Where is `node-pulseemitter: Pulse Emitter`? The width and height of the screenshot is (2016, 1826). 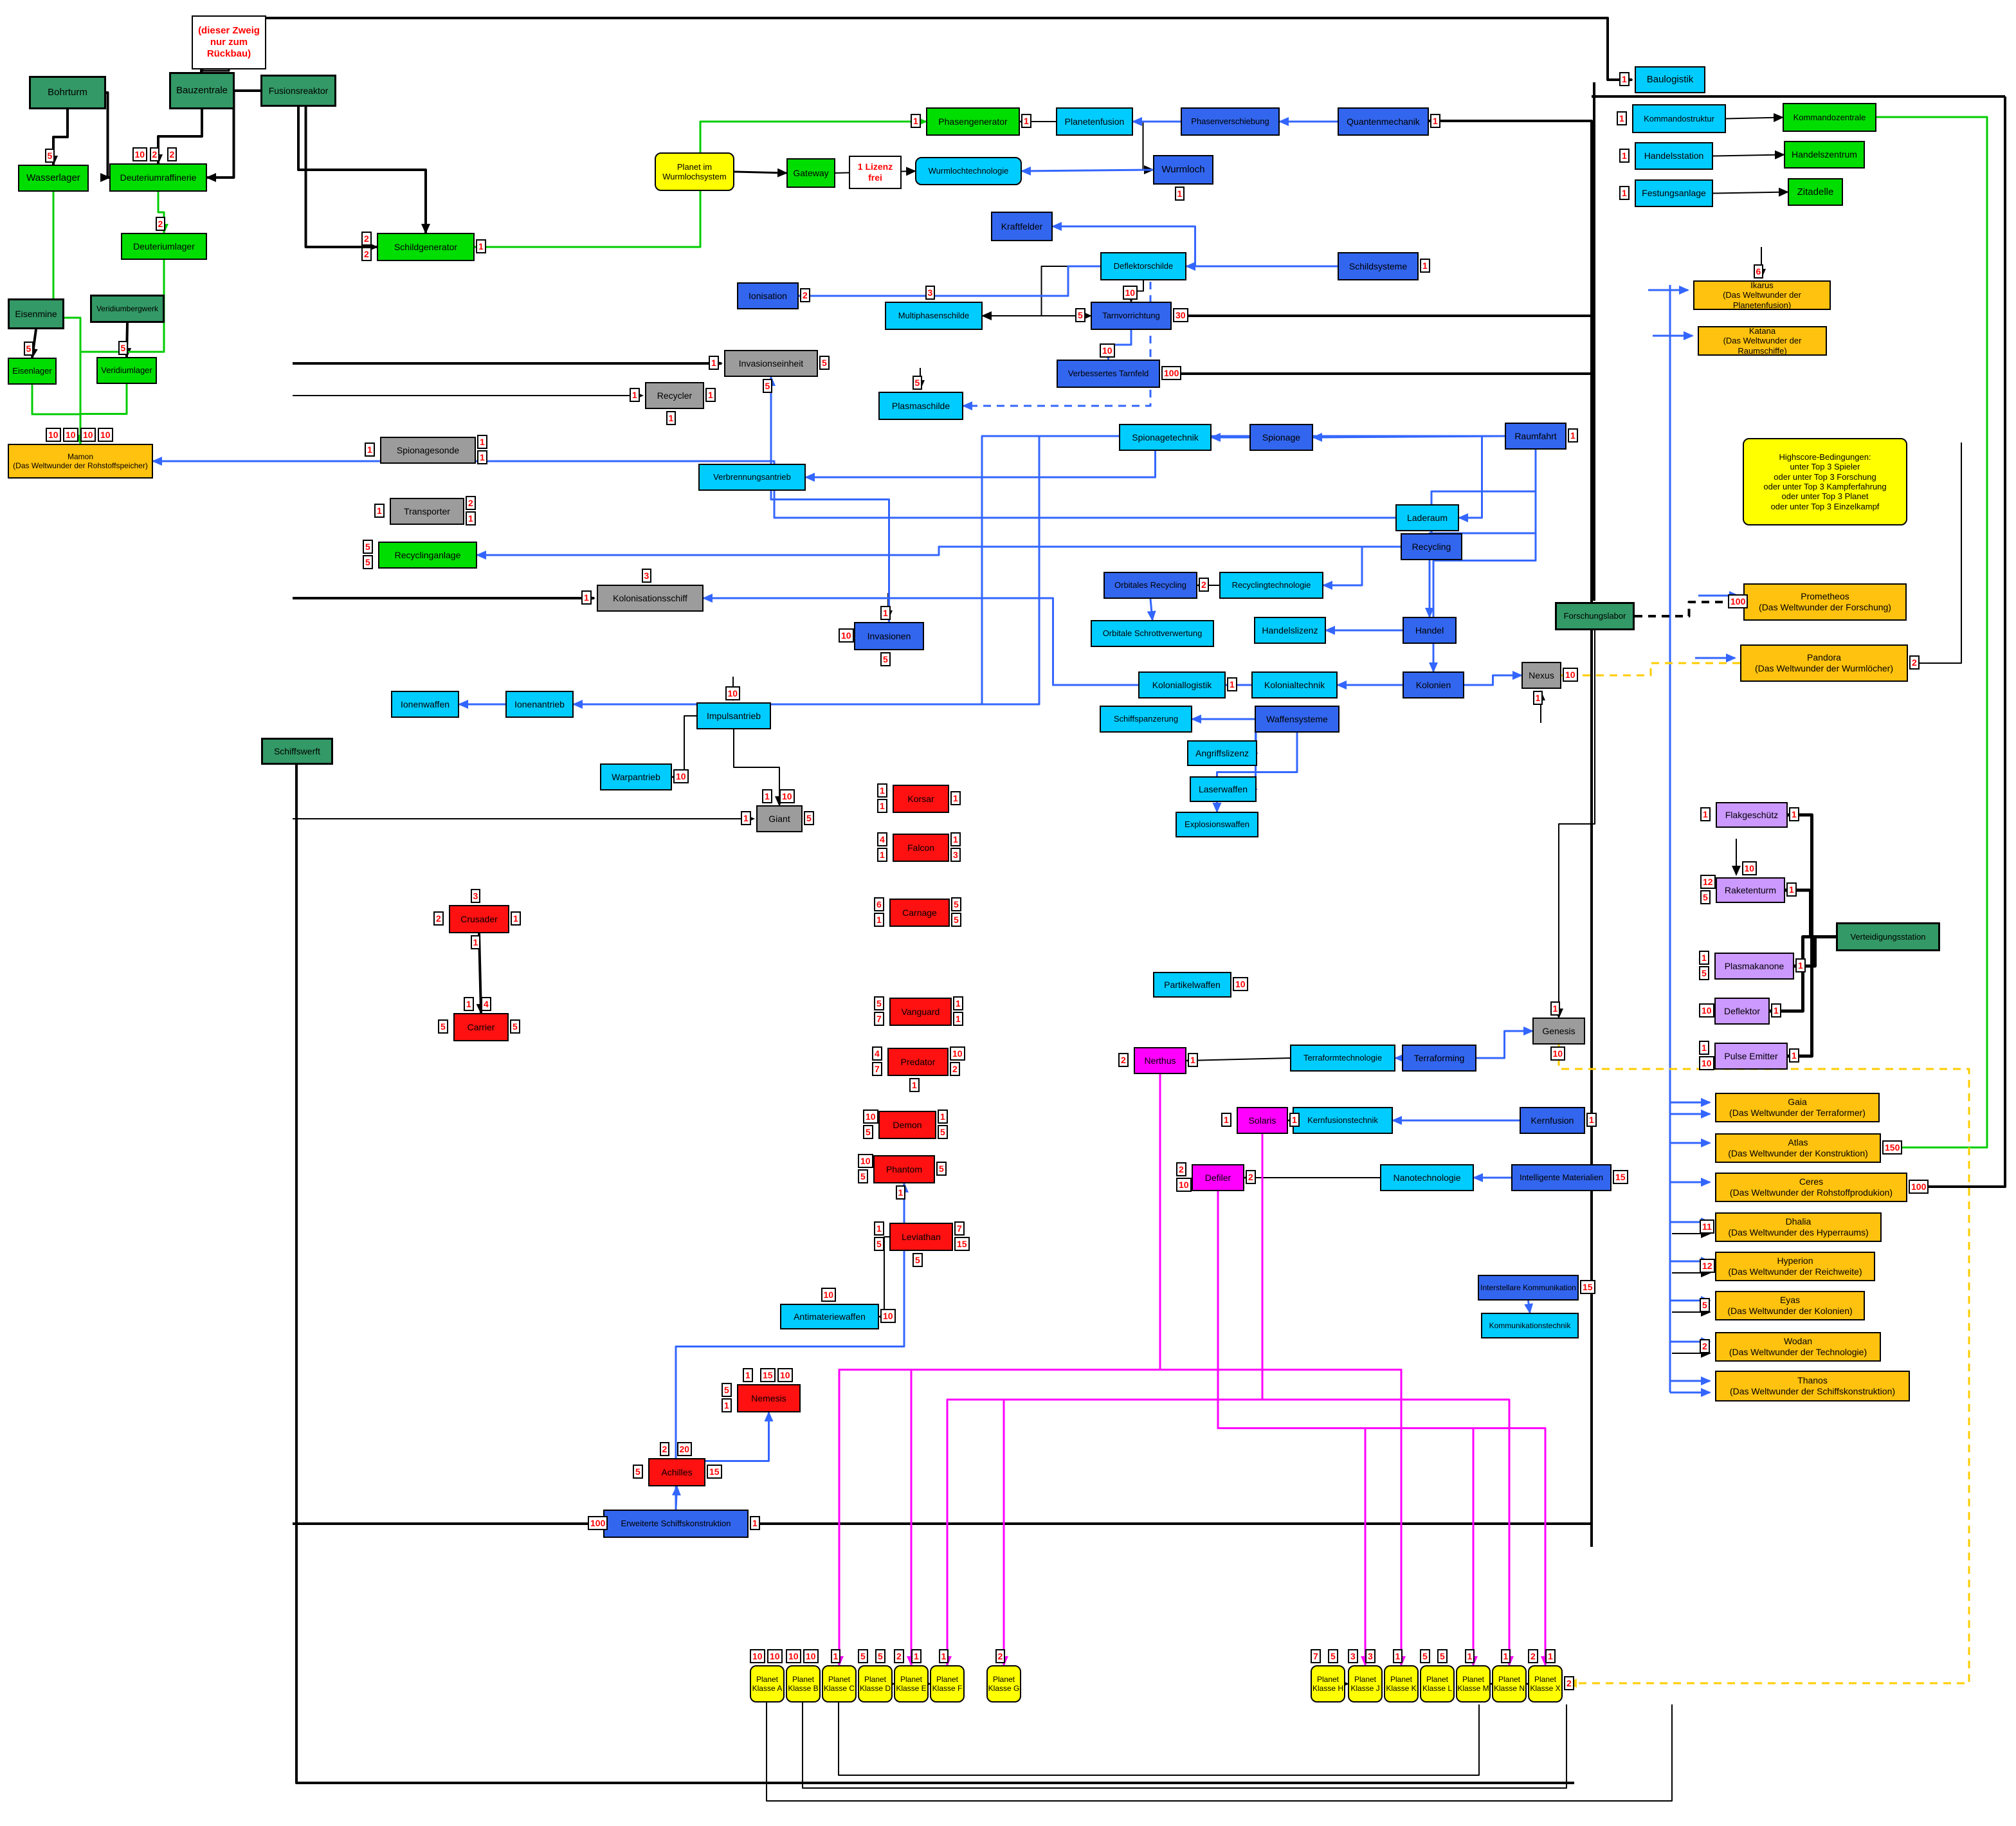 node-pulseemitter: Pulse Emitter is located at coordinates (1751, 1056).